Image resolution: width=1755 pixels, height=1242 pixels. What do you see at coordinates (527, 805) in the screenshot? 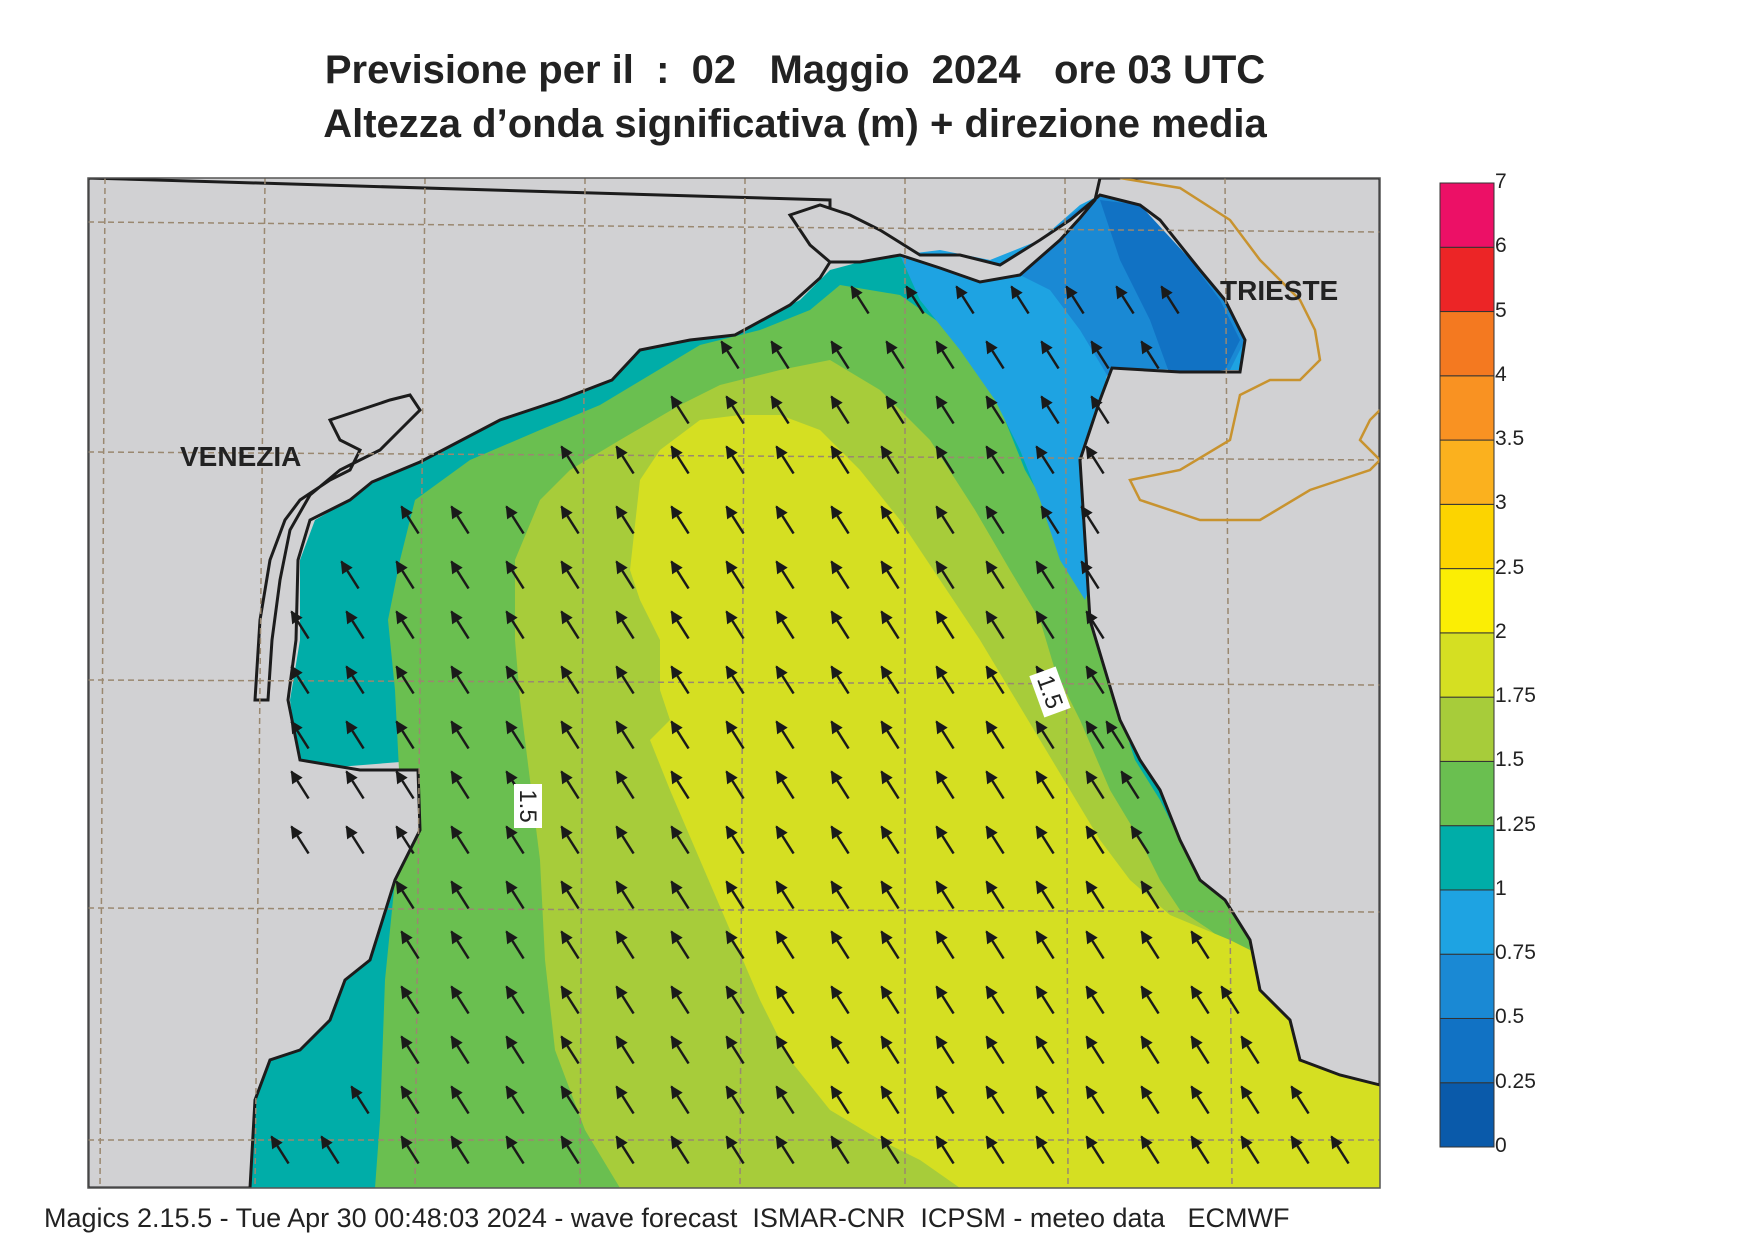
I see `contour-label-text: 1.5` at bounding box center [527, 805].